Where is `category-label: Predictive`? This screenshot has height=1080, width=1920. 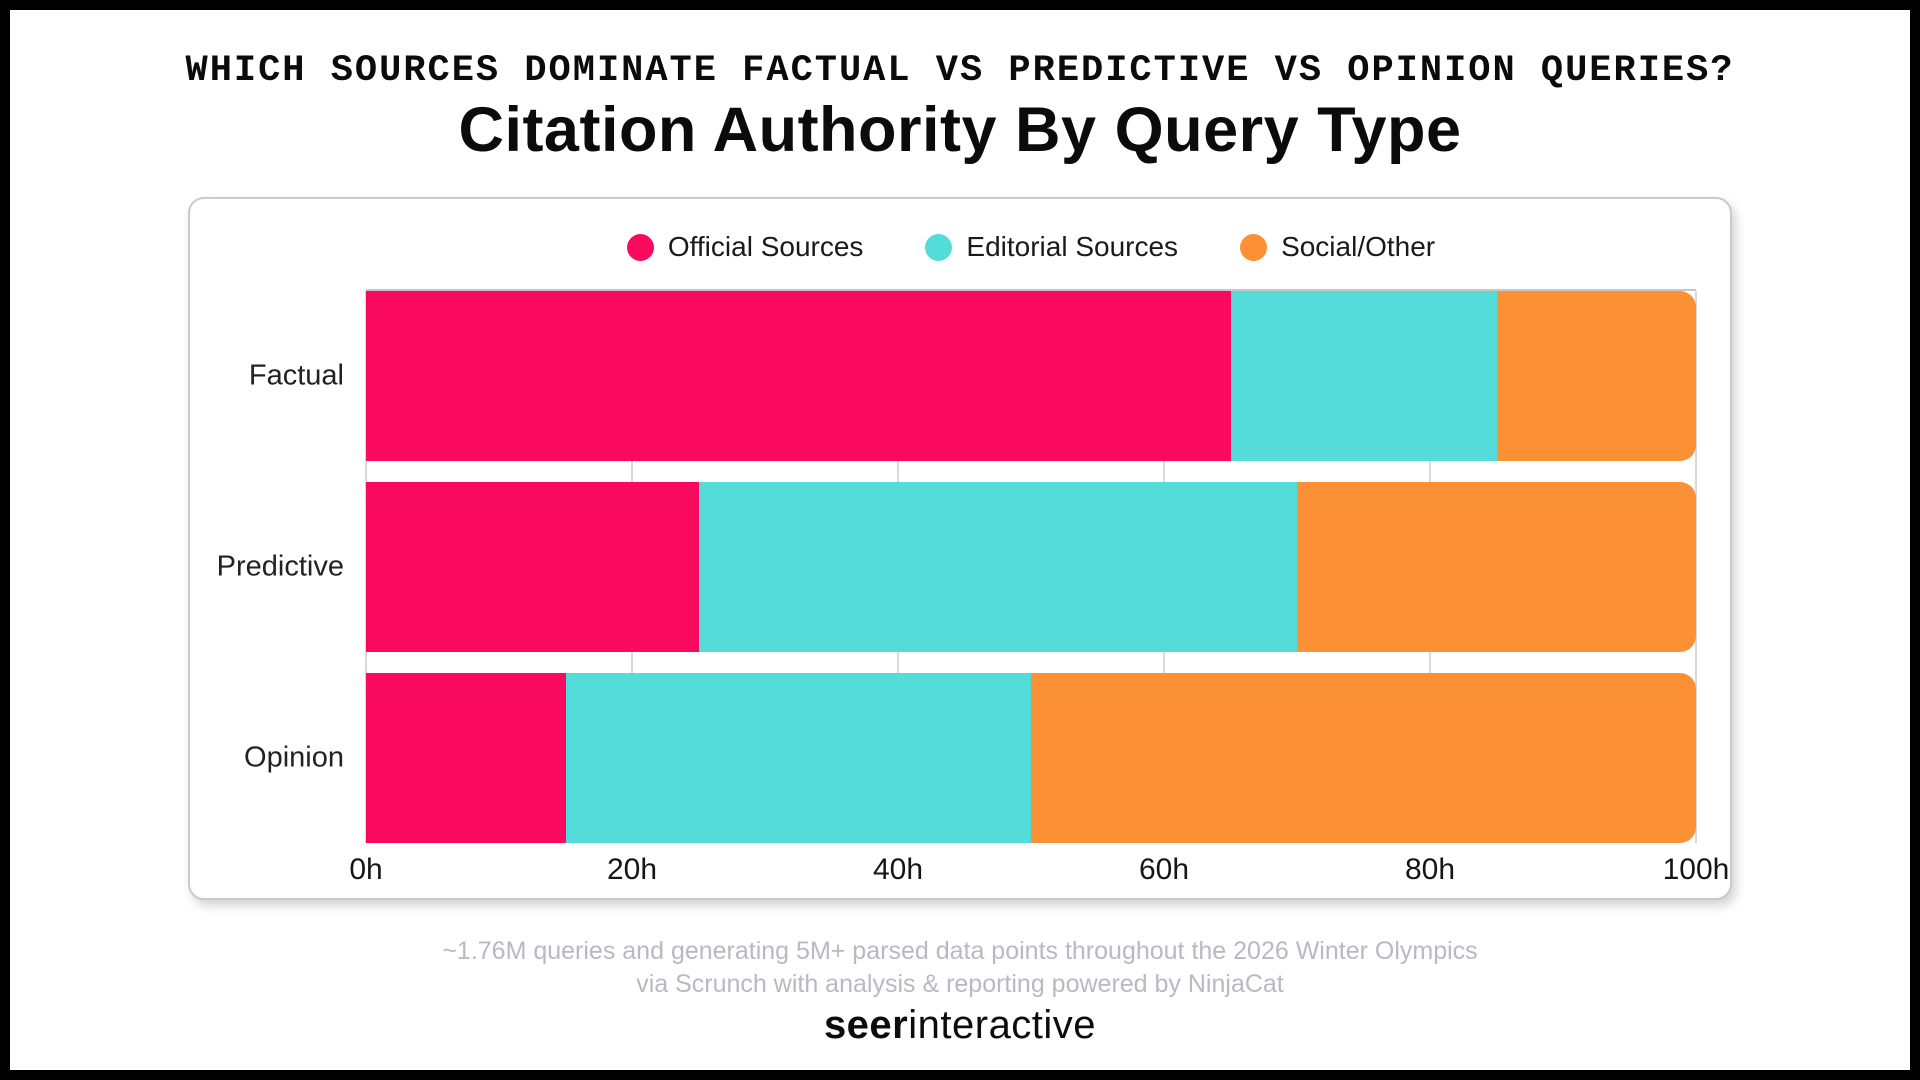
category-label: Predictive is located at coordinates (280, 566).